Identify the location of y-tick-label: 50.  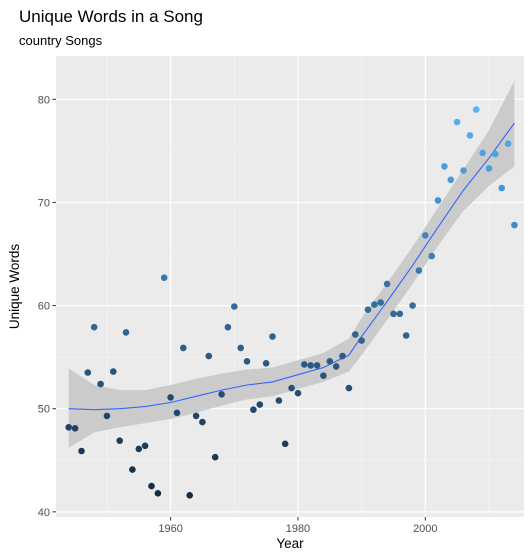
(44, 410).